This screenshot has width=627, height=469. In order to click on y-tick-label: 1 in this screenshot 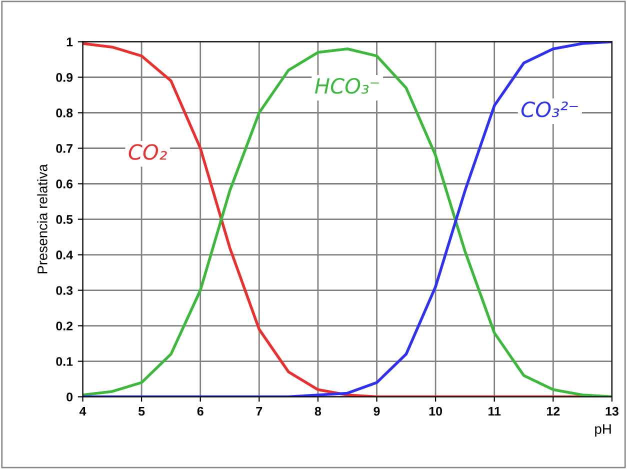, I will do `click(69, 42)`.